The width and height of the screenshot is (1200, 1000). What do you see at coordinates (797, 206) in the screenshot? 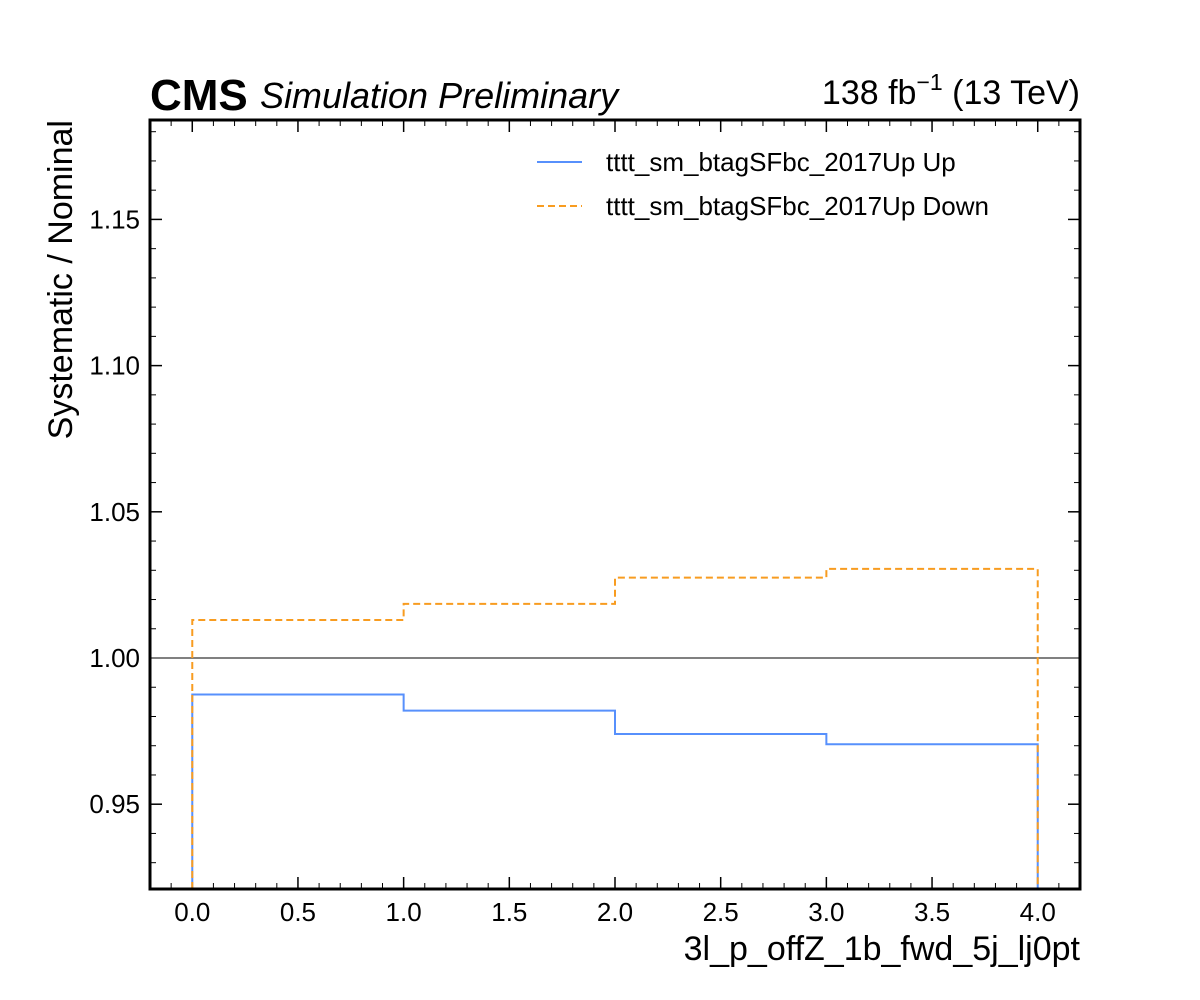
I see `legend-label: tttt_sm_btagSFbc_2017Up Down` at bounding box center [797, 206].